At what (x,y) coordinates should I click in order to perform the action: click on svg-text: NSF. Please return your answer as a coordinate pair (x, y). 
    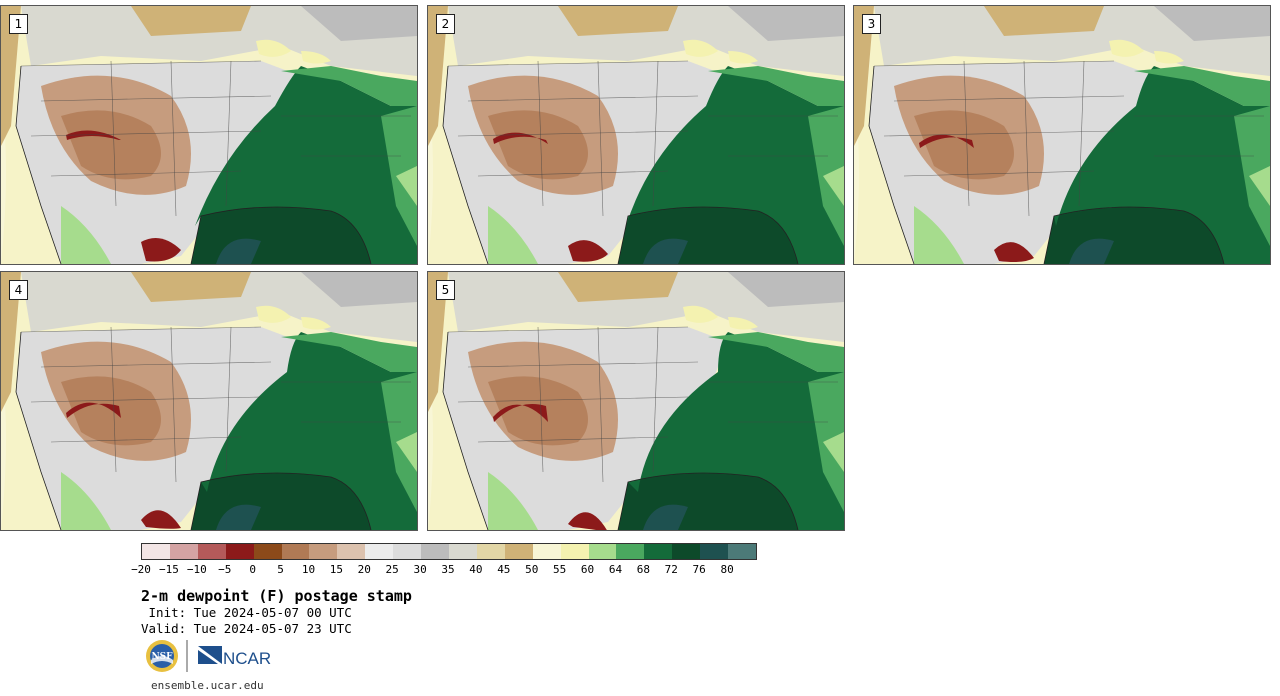
    Looking at the image, I should click on (162, 657).